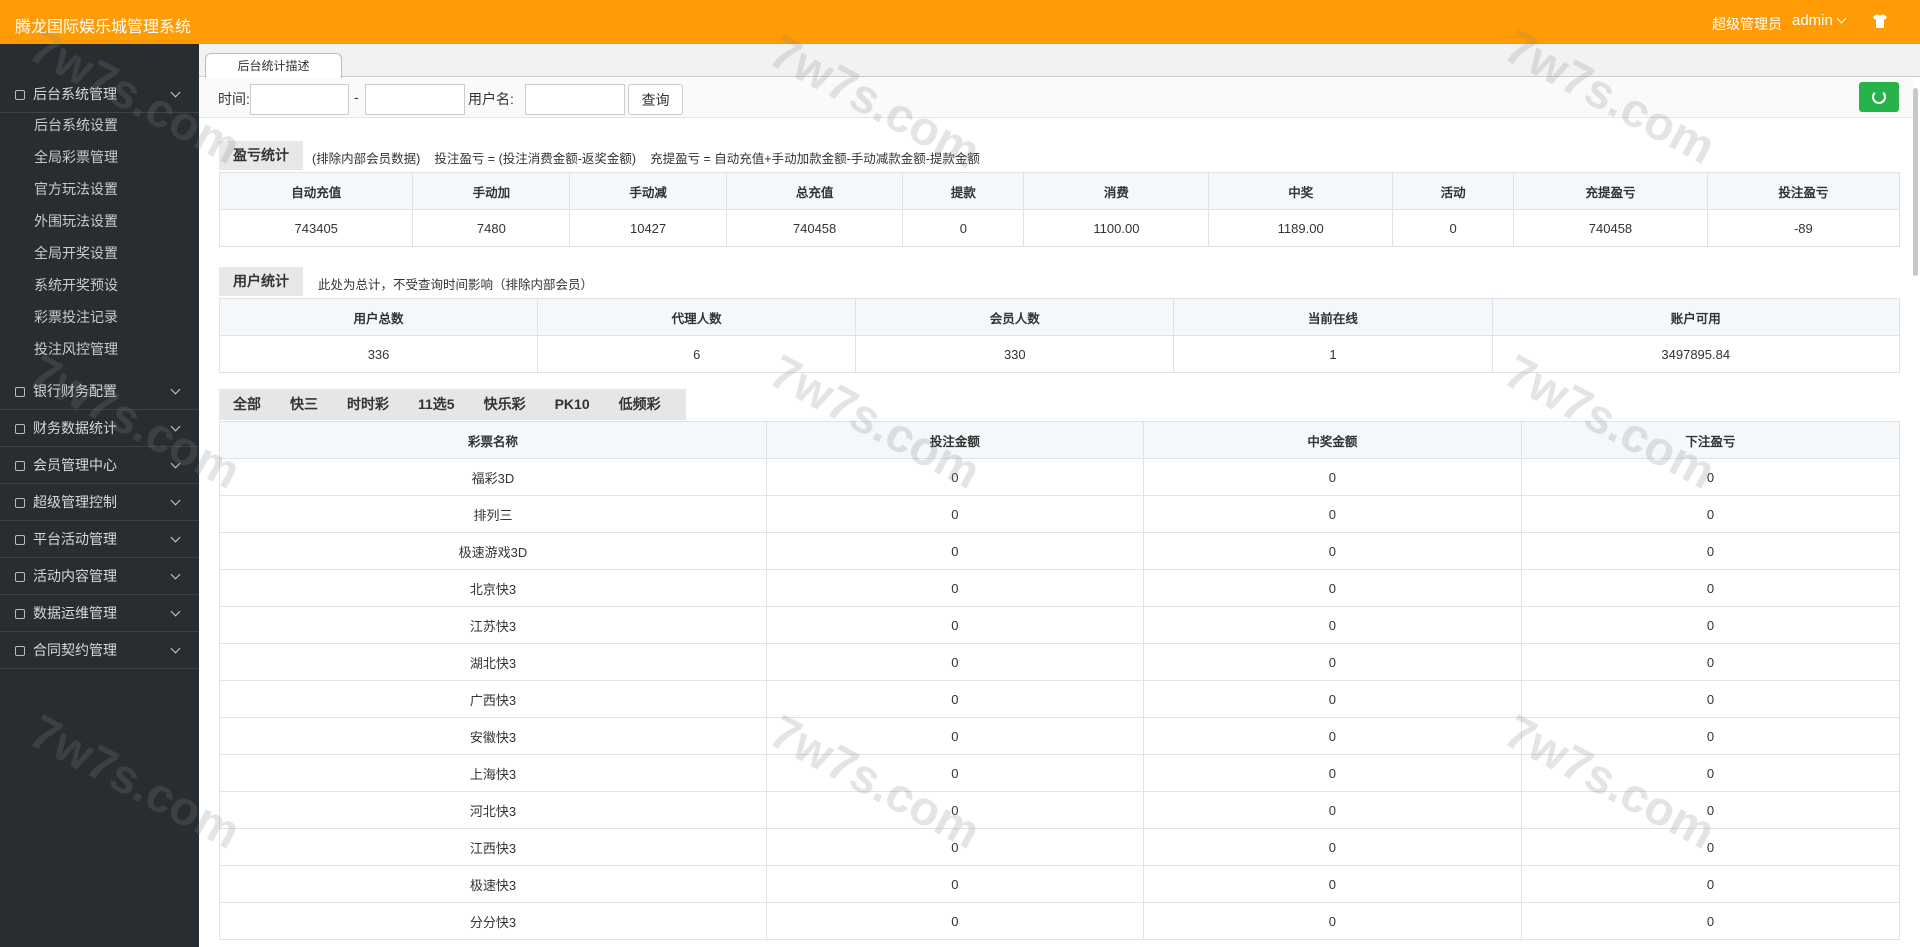 Image resolution: width=1920 pixels, height=947 pixels. I want to click on section-label: 盈亏统计, so click(261, 155).